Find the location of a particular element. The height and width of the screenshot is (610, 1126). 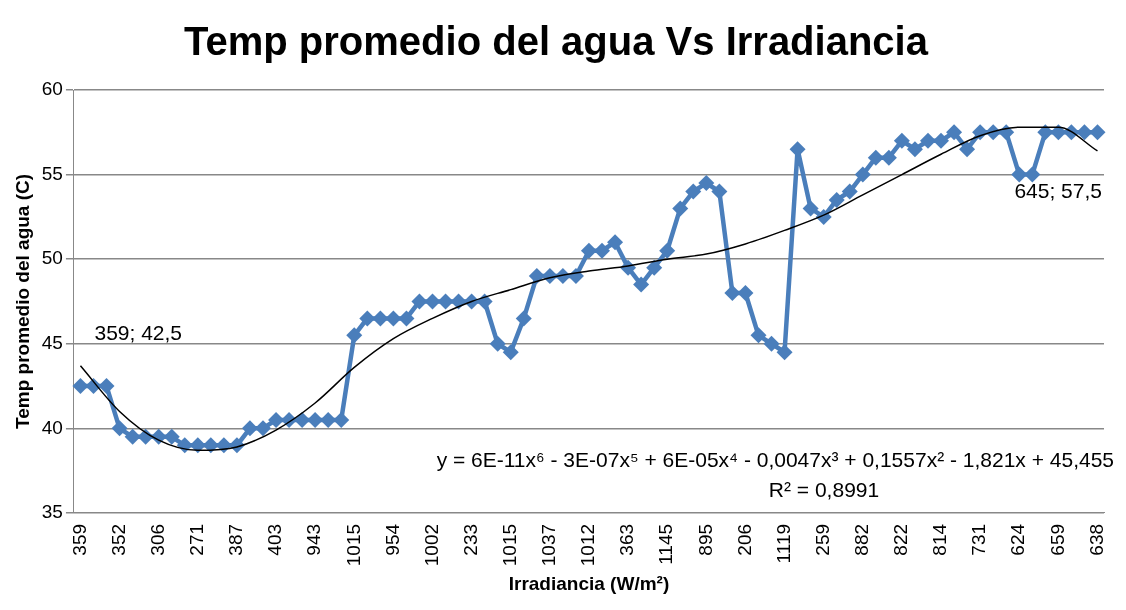

x-tick-label: 1145 is located at coordinates (666, 544).